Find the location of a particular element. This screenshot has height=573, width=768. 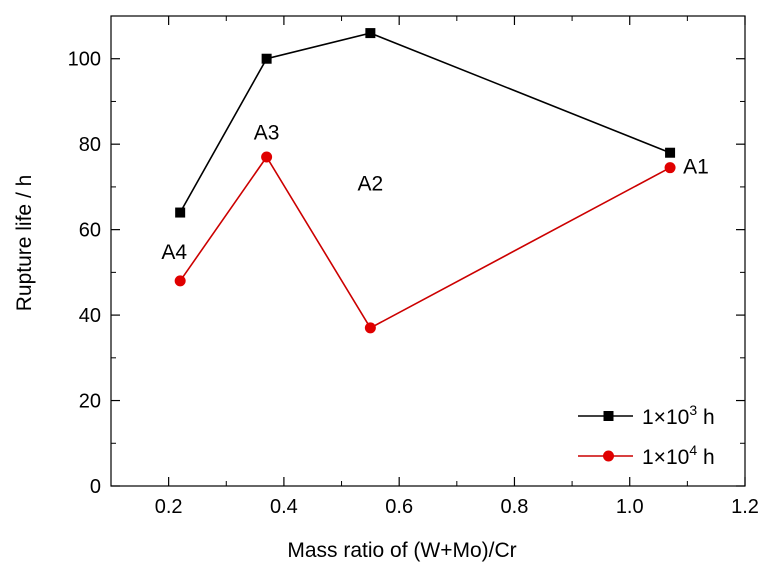

legend-label-exponent: 4 is located at coordinates (693, 450).